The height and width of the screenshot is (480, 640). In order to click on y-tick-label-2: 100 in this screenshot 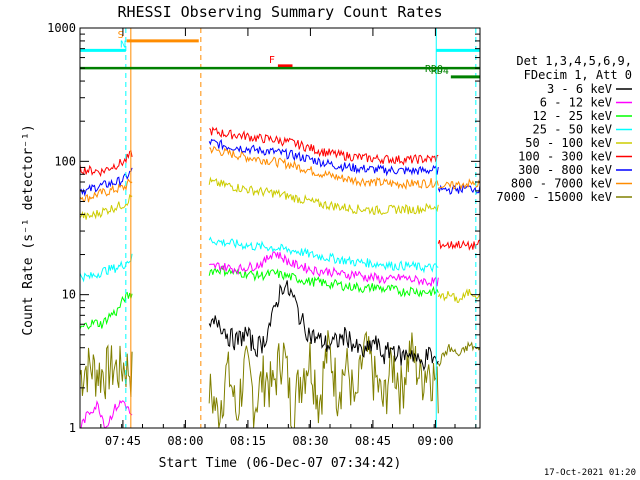, I will do `click(65, 161)`.